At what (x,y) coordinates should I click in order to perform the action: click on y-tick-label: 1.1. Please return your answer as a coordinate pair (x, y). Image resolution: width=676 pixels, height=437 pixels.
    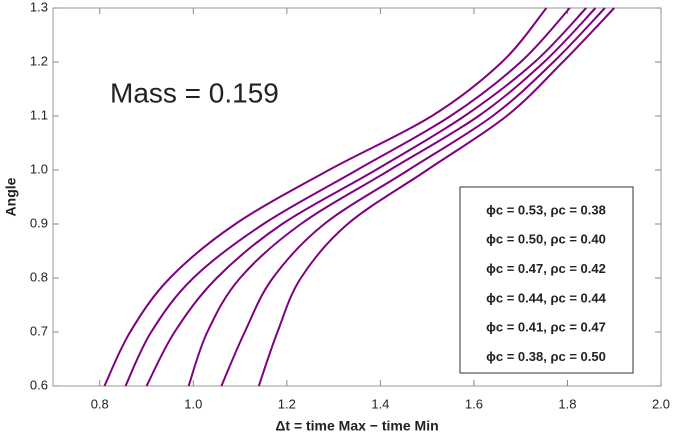
    Looking at the image, I should click on (39, 114).